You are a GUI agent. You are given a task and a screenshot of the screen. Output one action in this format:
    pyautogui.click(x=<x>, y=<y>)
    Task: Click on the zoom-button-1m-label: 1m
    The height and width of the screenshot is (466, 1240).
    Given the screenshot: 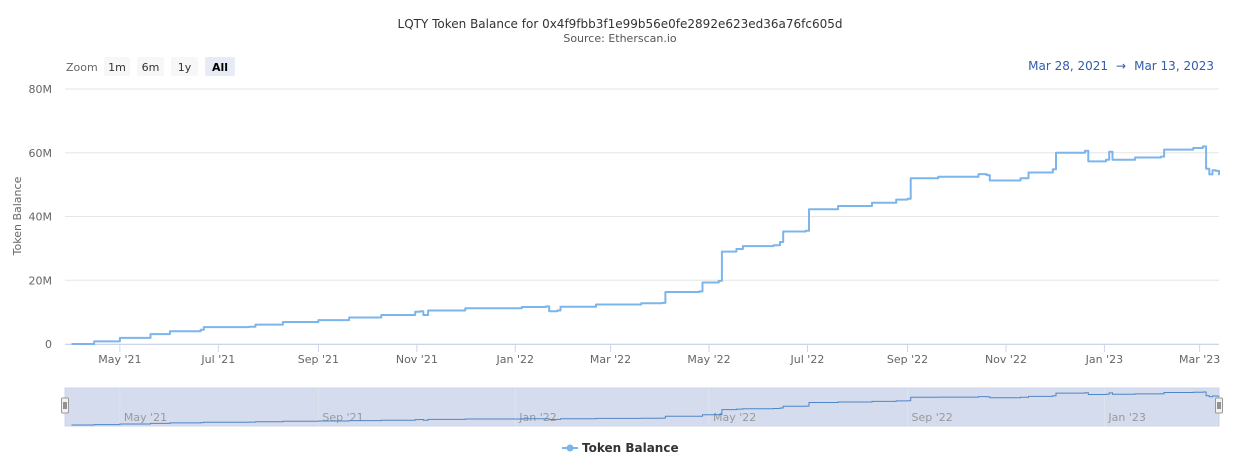 What is the action you would take?
    pyautogui.click(x=117, y=67)
    